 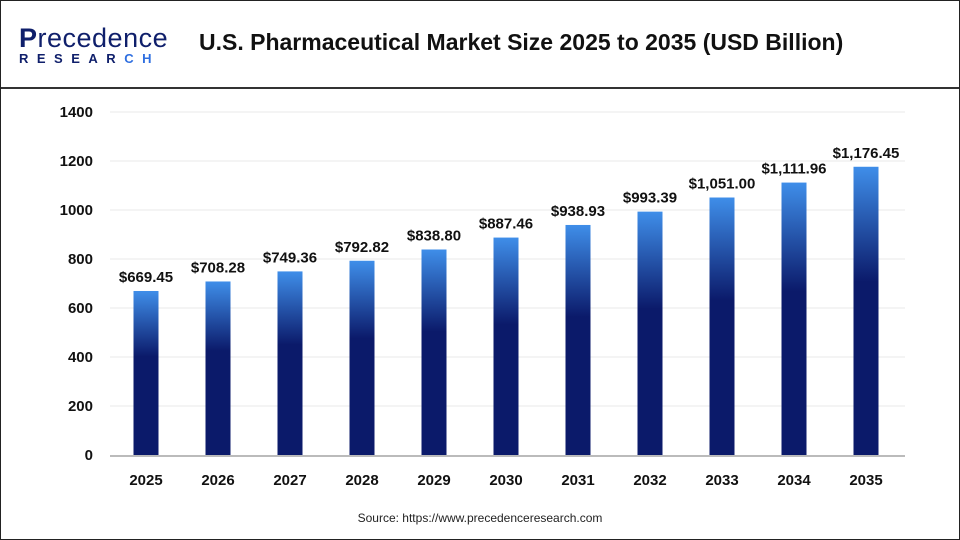 I want to click on x-tick-label: 2030, so click(x=505, y=480).